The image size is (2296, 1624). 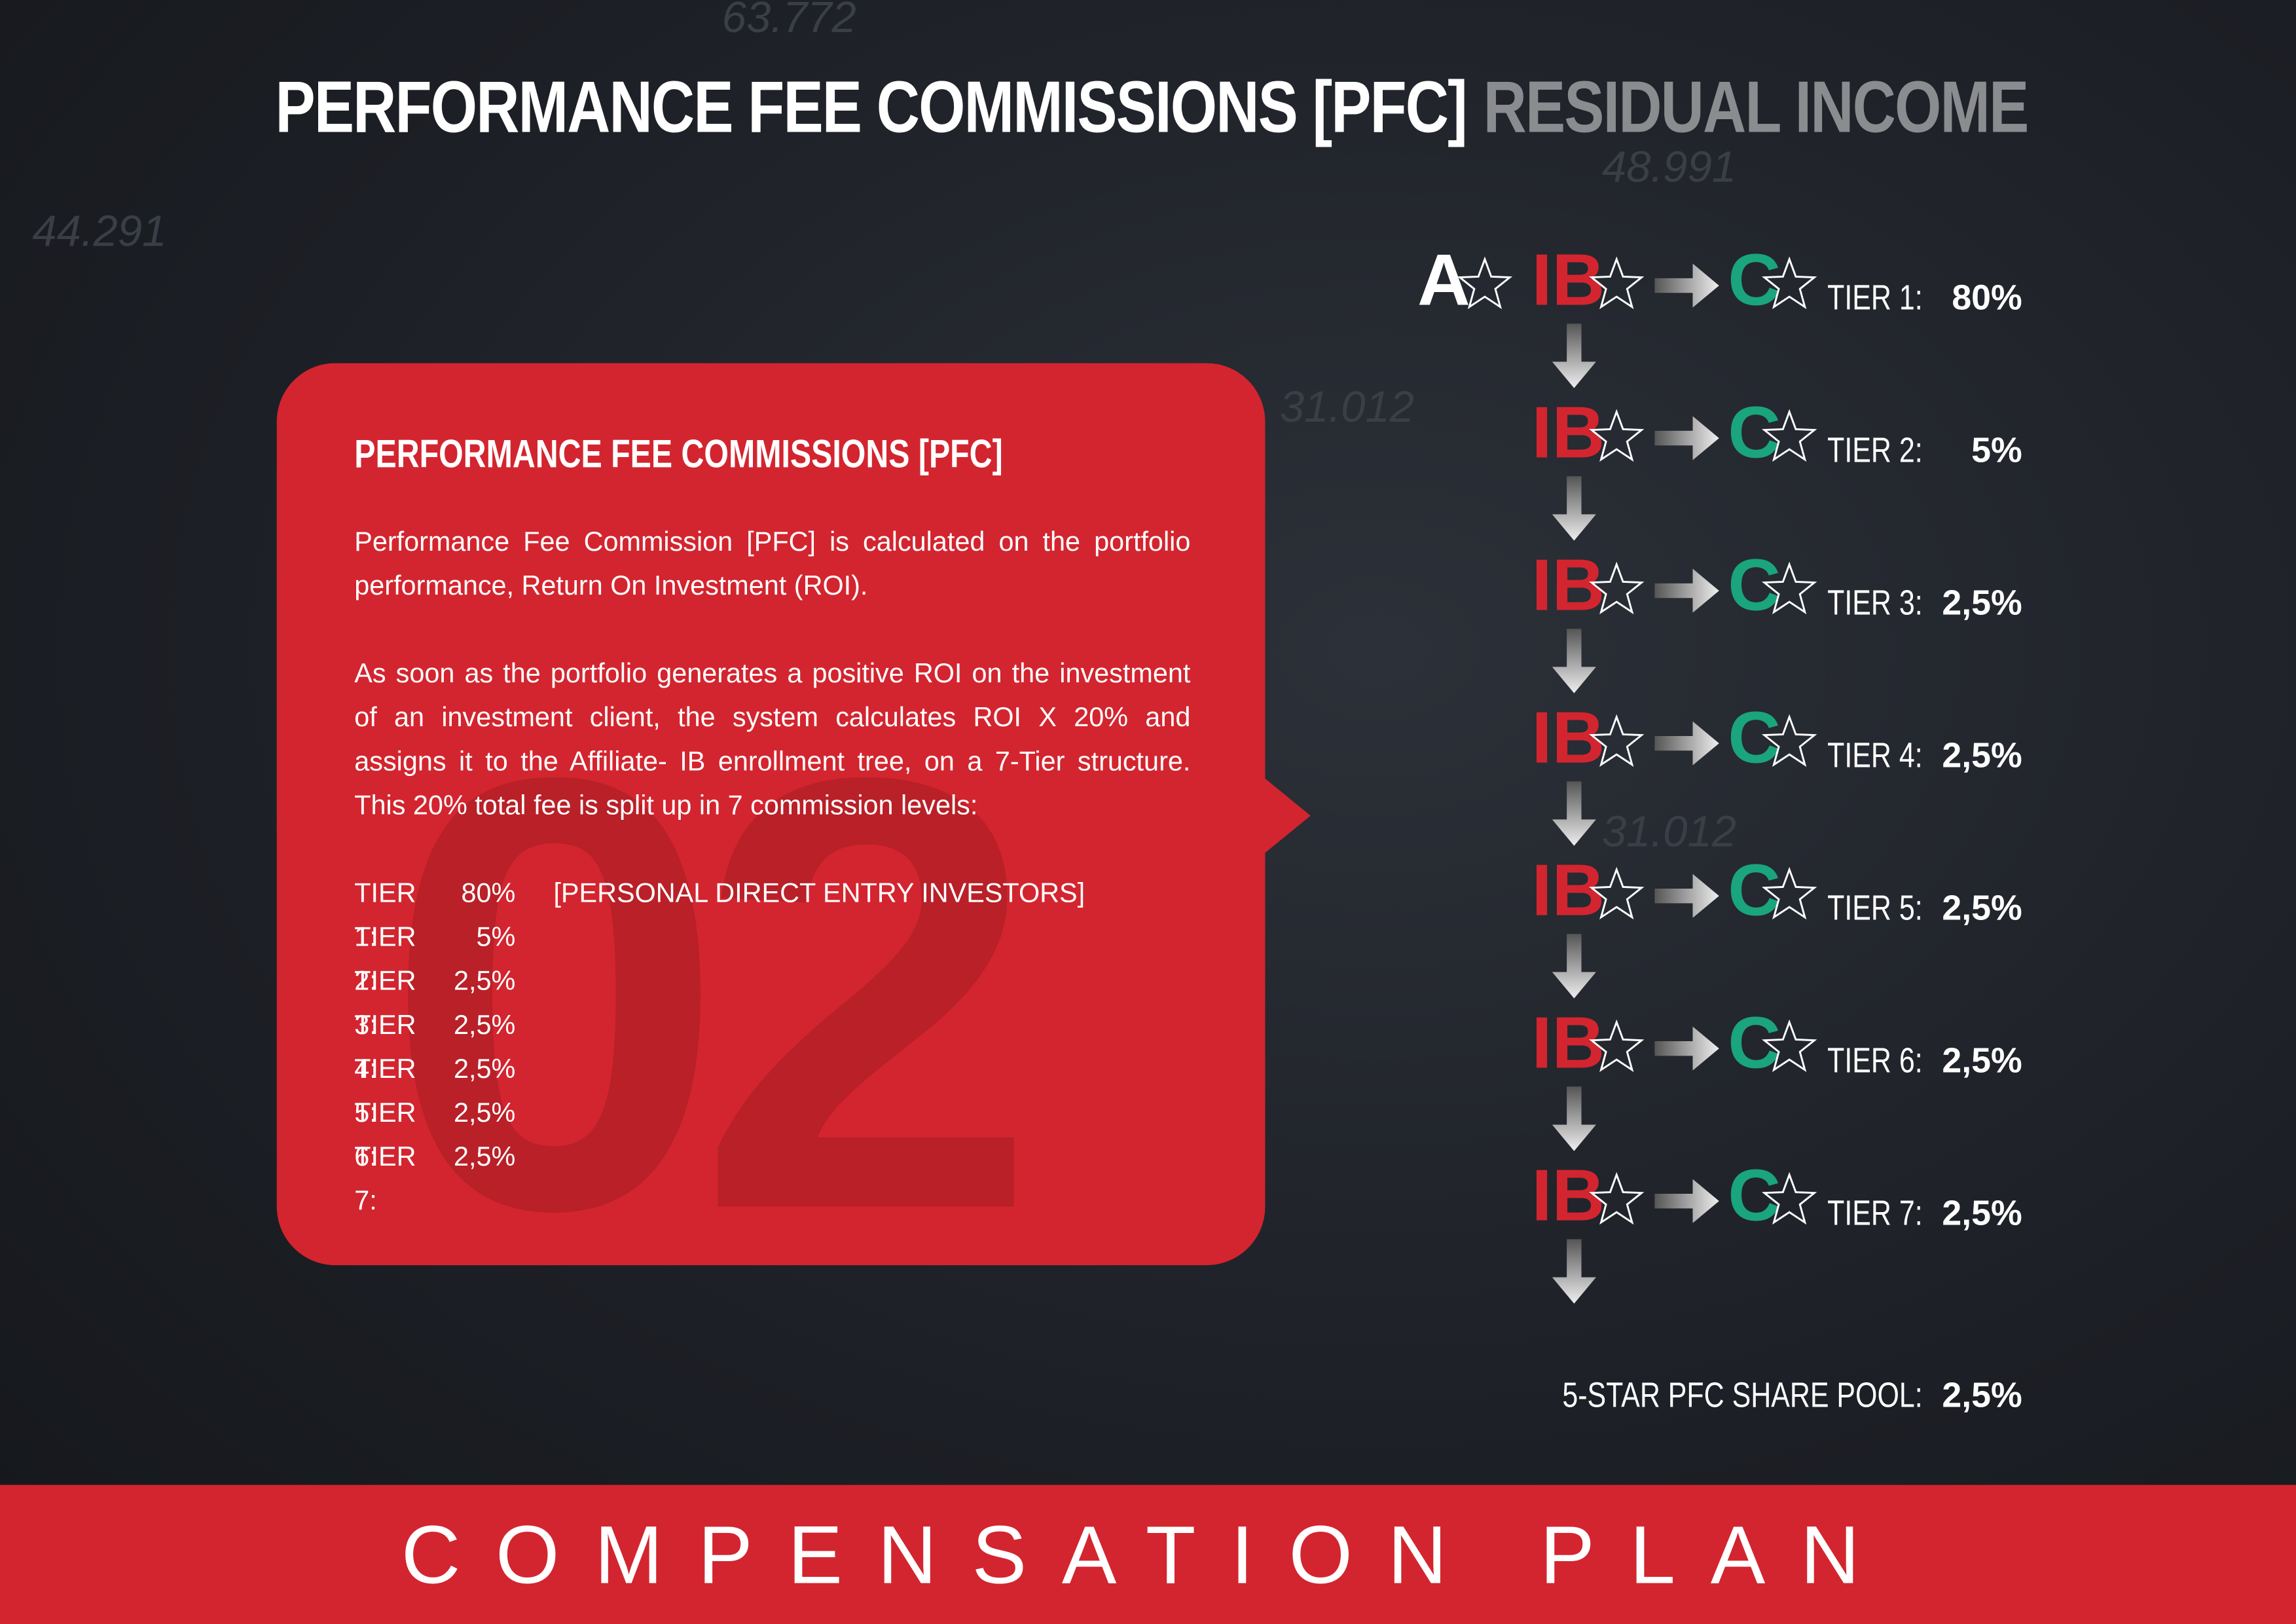 I want to click on bg-number: 63.772, so click(x=788, y=21).